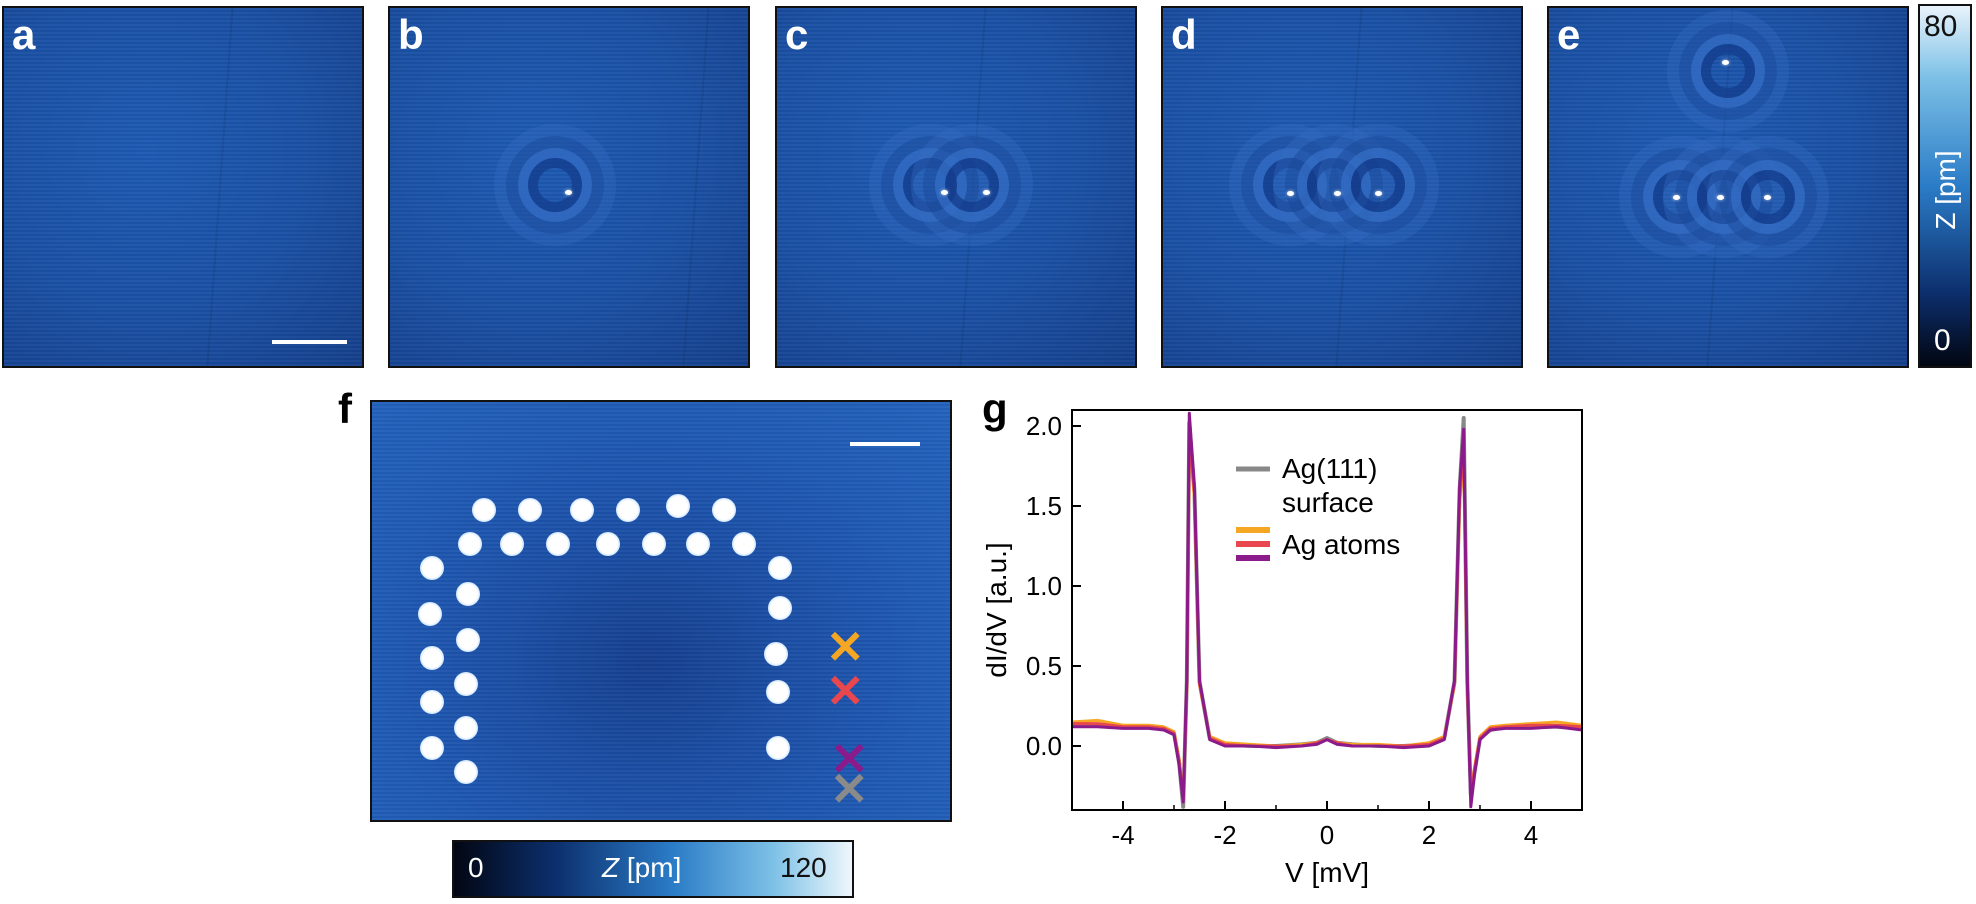 The image size is (1976, 904). Describe the element at coordinates (1224, 835) in the screenshot. I see `x-tick-label: -2` at that location.